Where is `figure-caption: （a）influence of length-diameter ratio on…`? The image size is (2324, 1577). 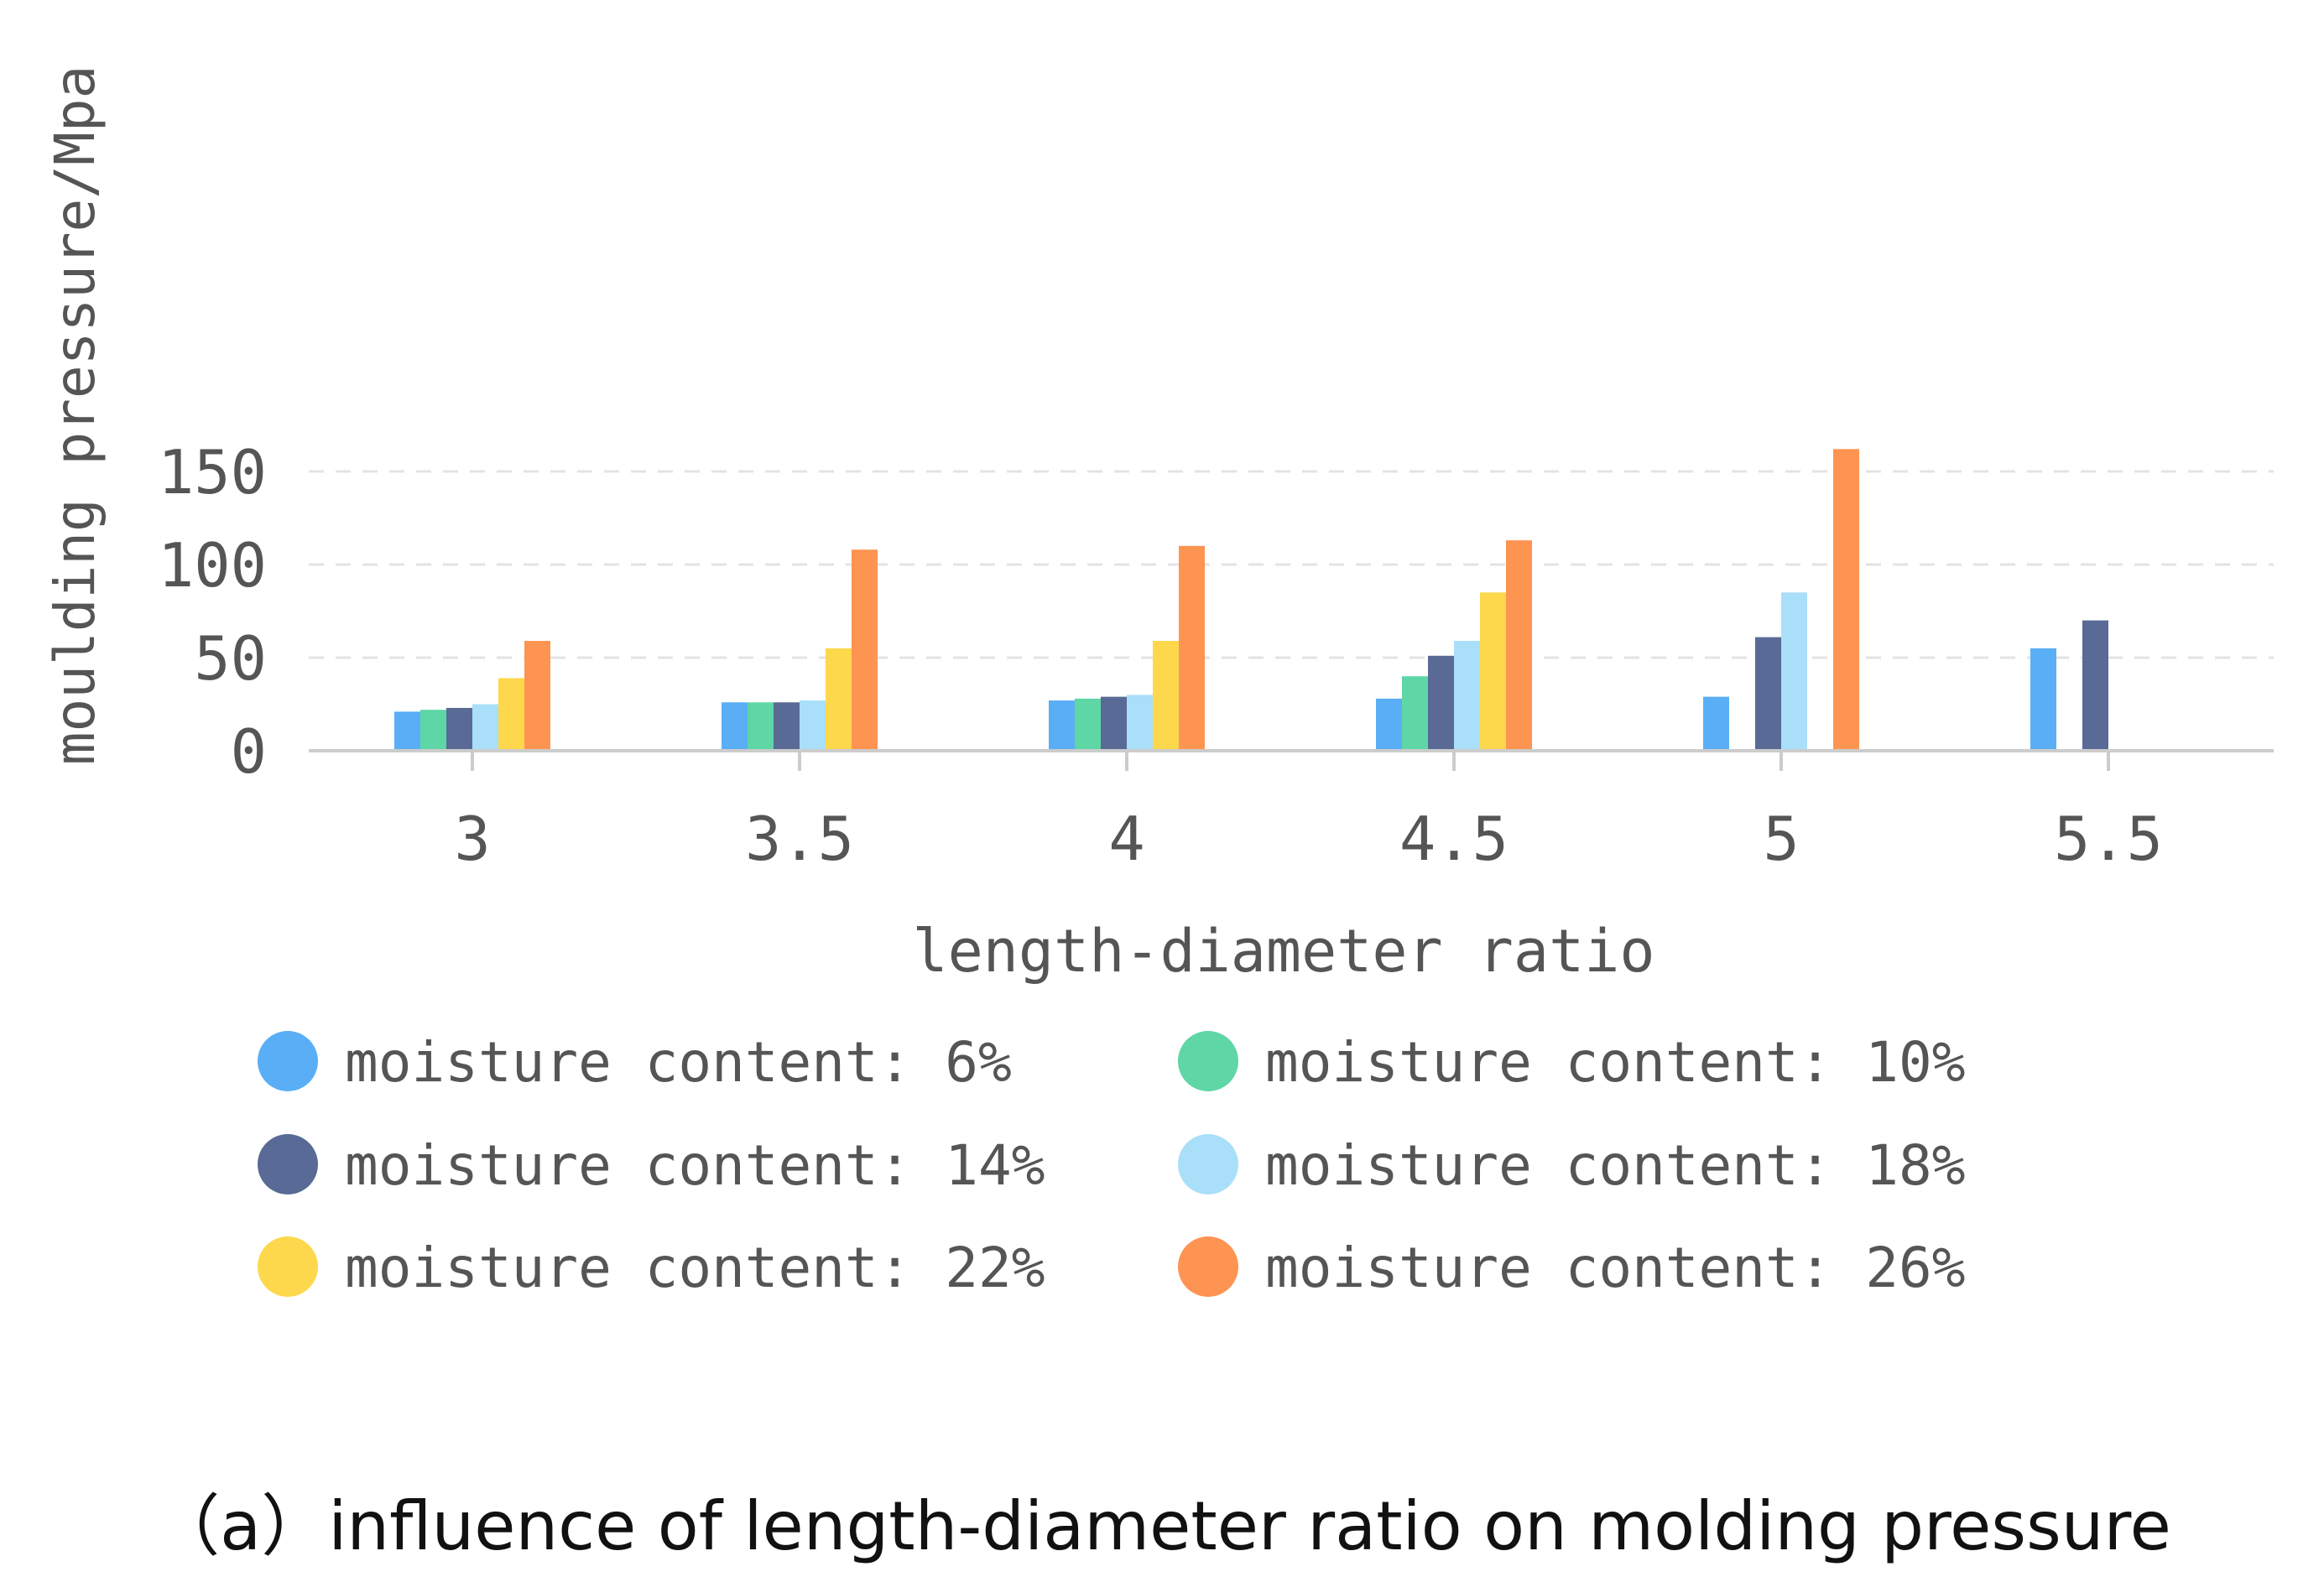 figure-caption: （a）influence of length-diameter ratio on… is located at coordinates (1162, 1526).